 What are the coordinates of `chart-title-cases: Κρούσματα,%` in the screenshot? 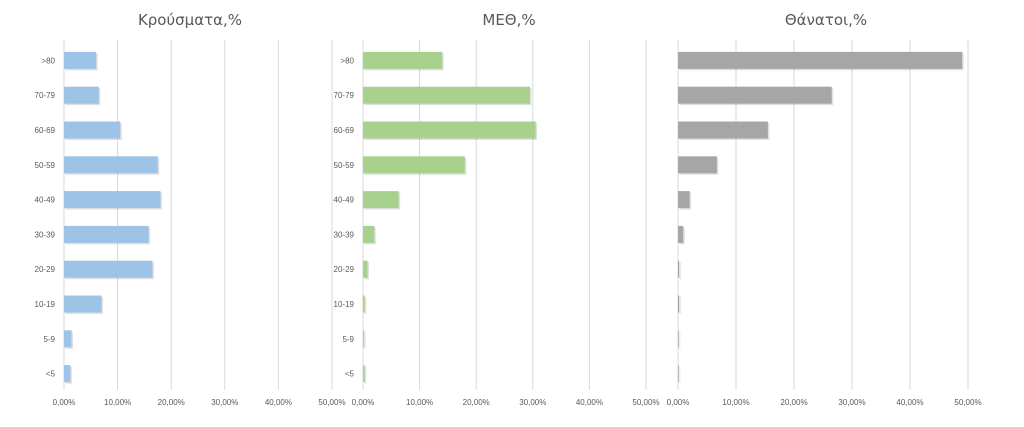 It's located at (190, 20).